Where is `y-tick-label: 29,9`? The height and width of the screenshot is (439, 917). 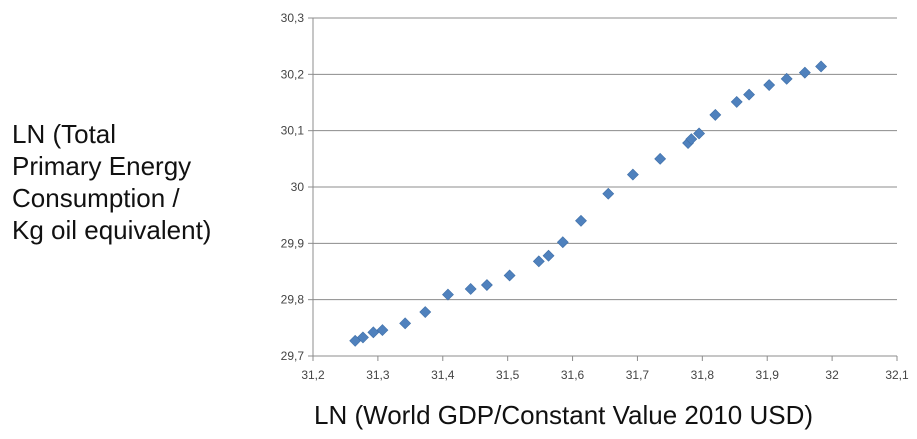 y-tick-label: 29,9 is located at coordinates (293, 243).